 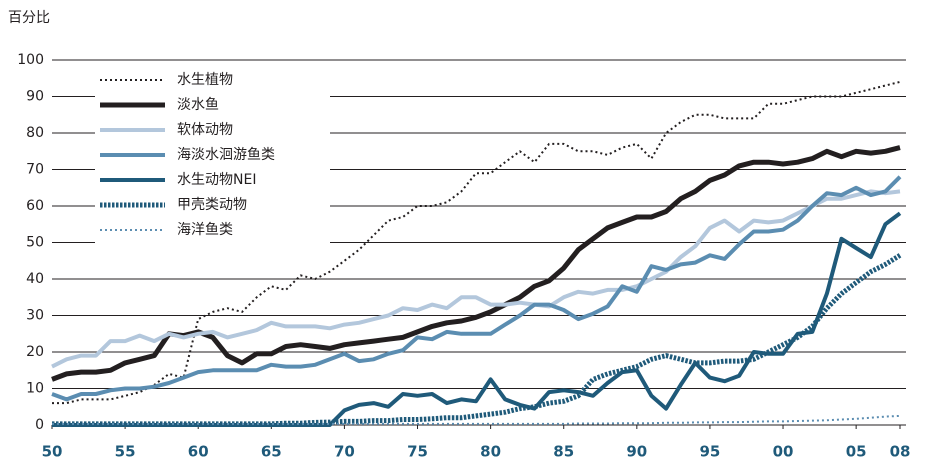 I want to click on y-tick-label: 60, so click(x=35, y=206).